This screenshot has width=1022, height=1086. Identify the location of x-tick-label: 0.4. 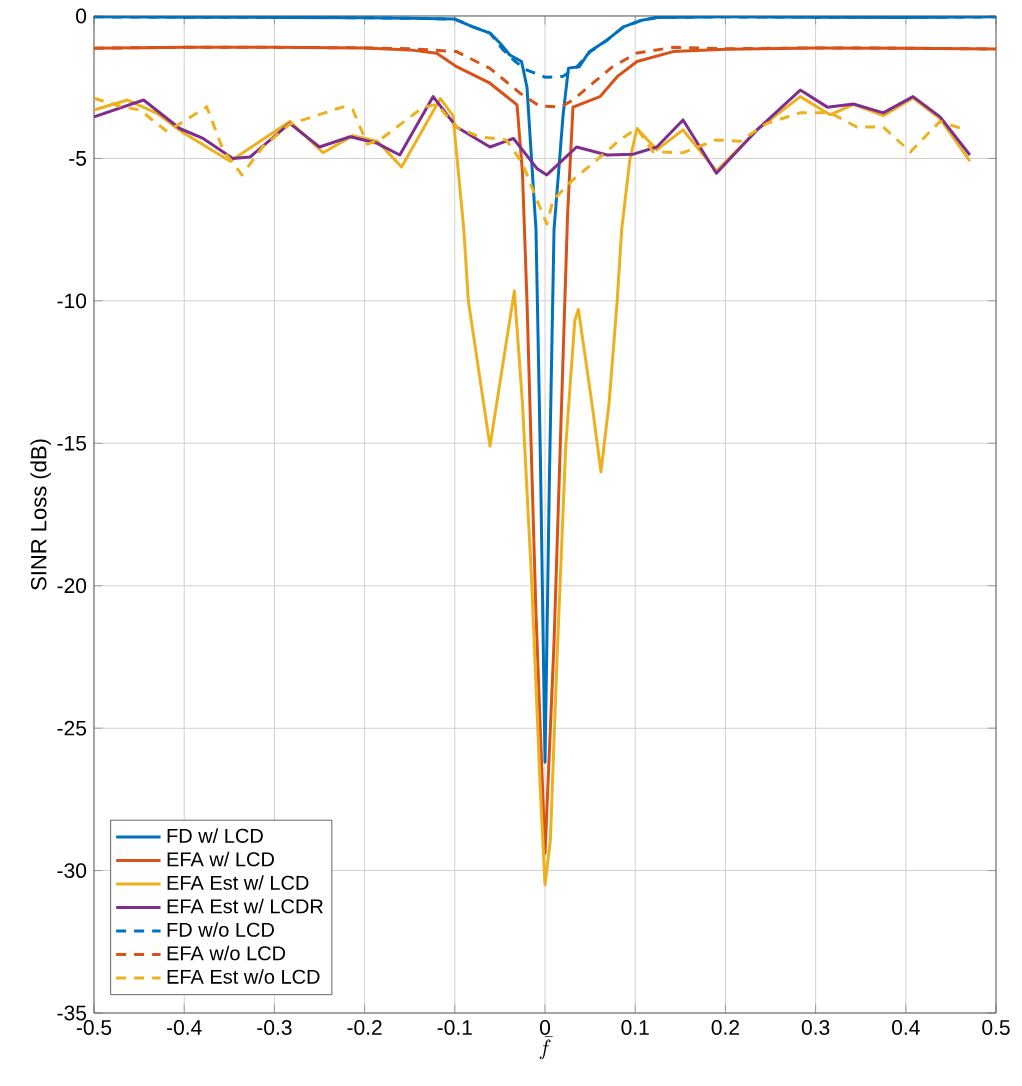
(906, 1027).